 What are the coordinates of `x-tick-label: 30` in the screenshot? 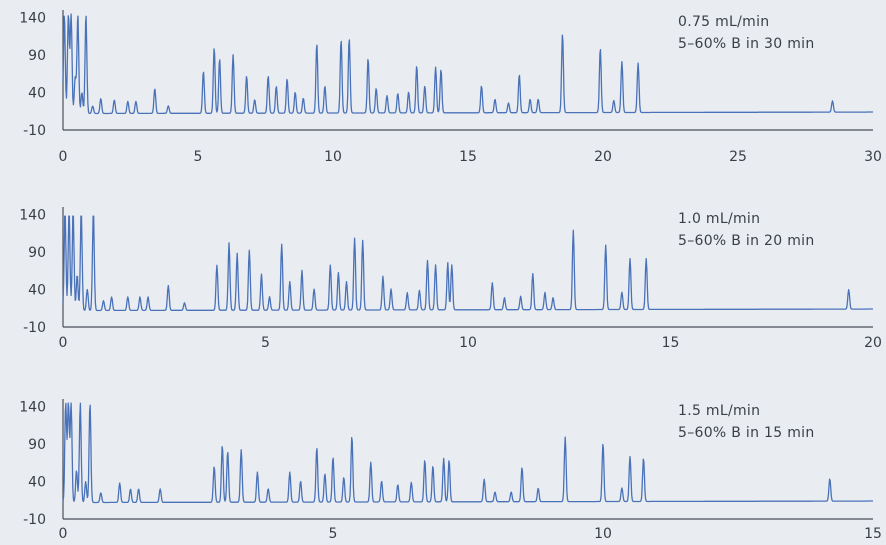 It's located at (873, 157).